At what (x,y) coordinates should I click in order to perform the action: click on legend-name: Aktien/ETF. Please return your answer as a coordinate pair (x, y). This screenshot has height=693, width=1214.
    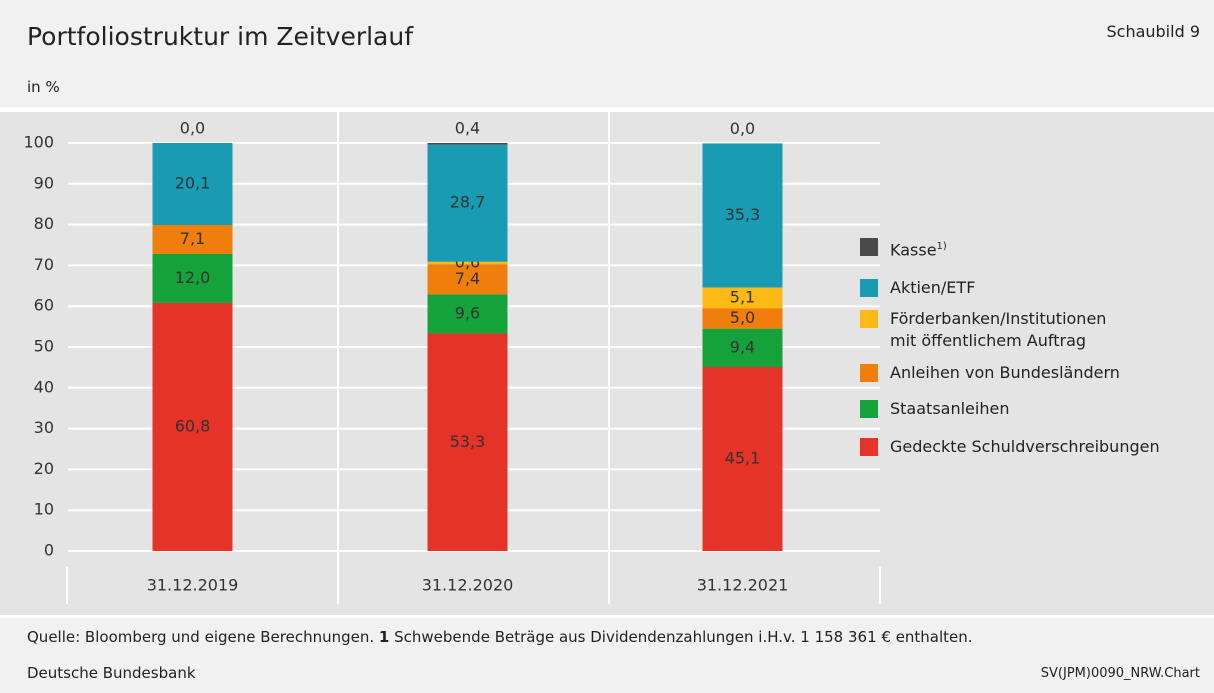
    Looking at the image, I should click on (933, 287).